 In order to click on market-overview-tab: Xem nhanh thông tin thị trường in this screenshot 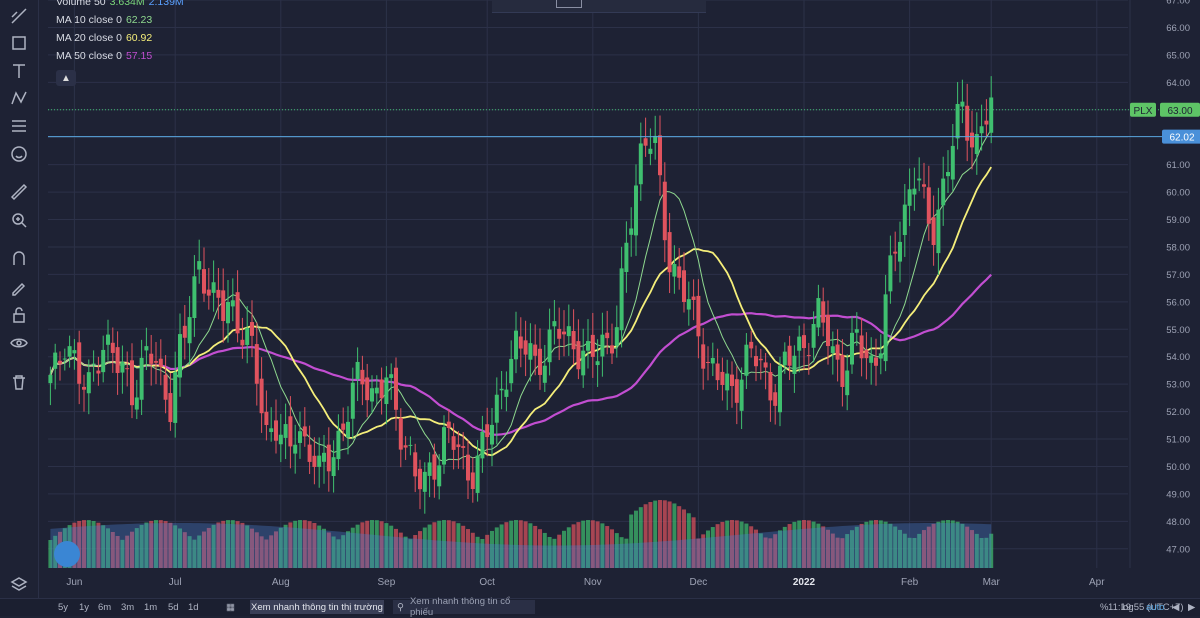, I will do `click(317, 607)`.